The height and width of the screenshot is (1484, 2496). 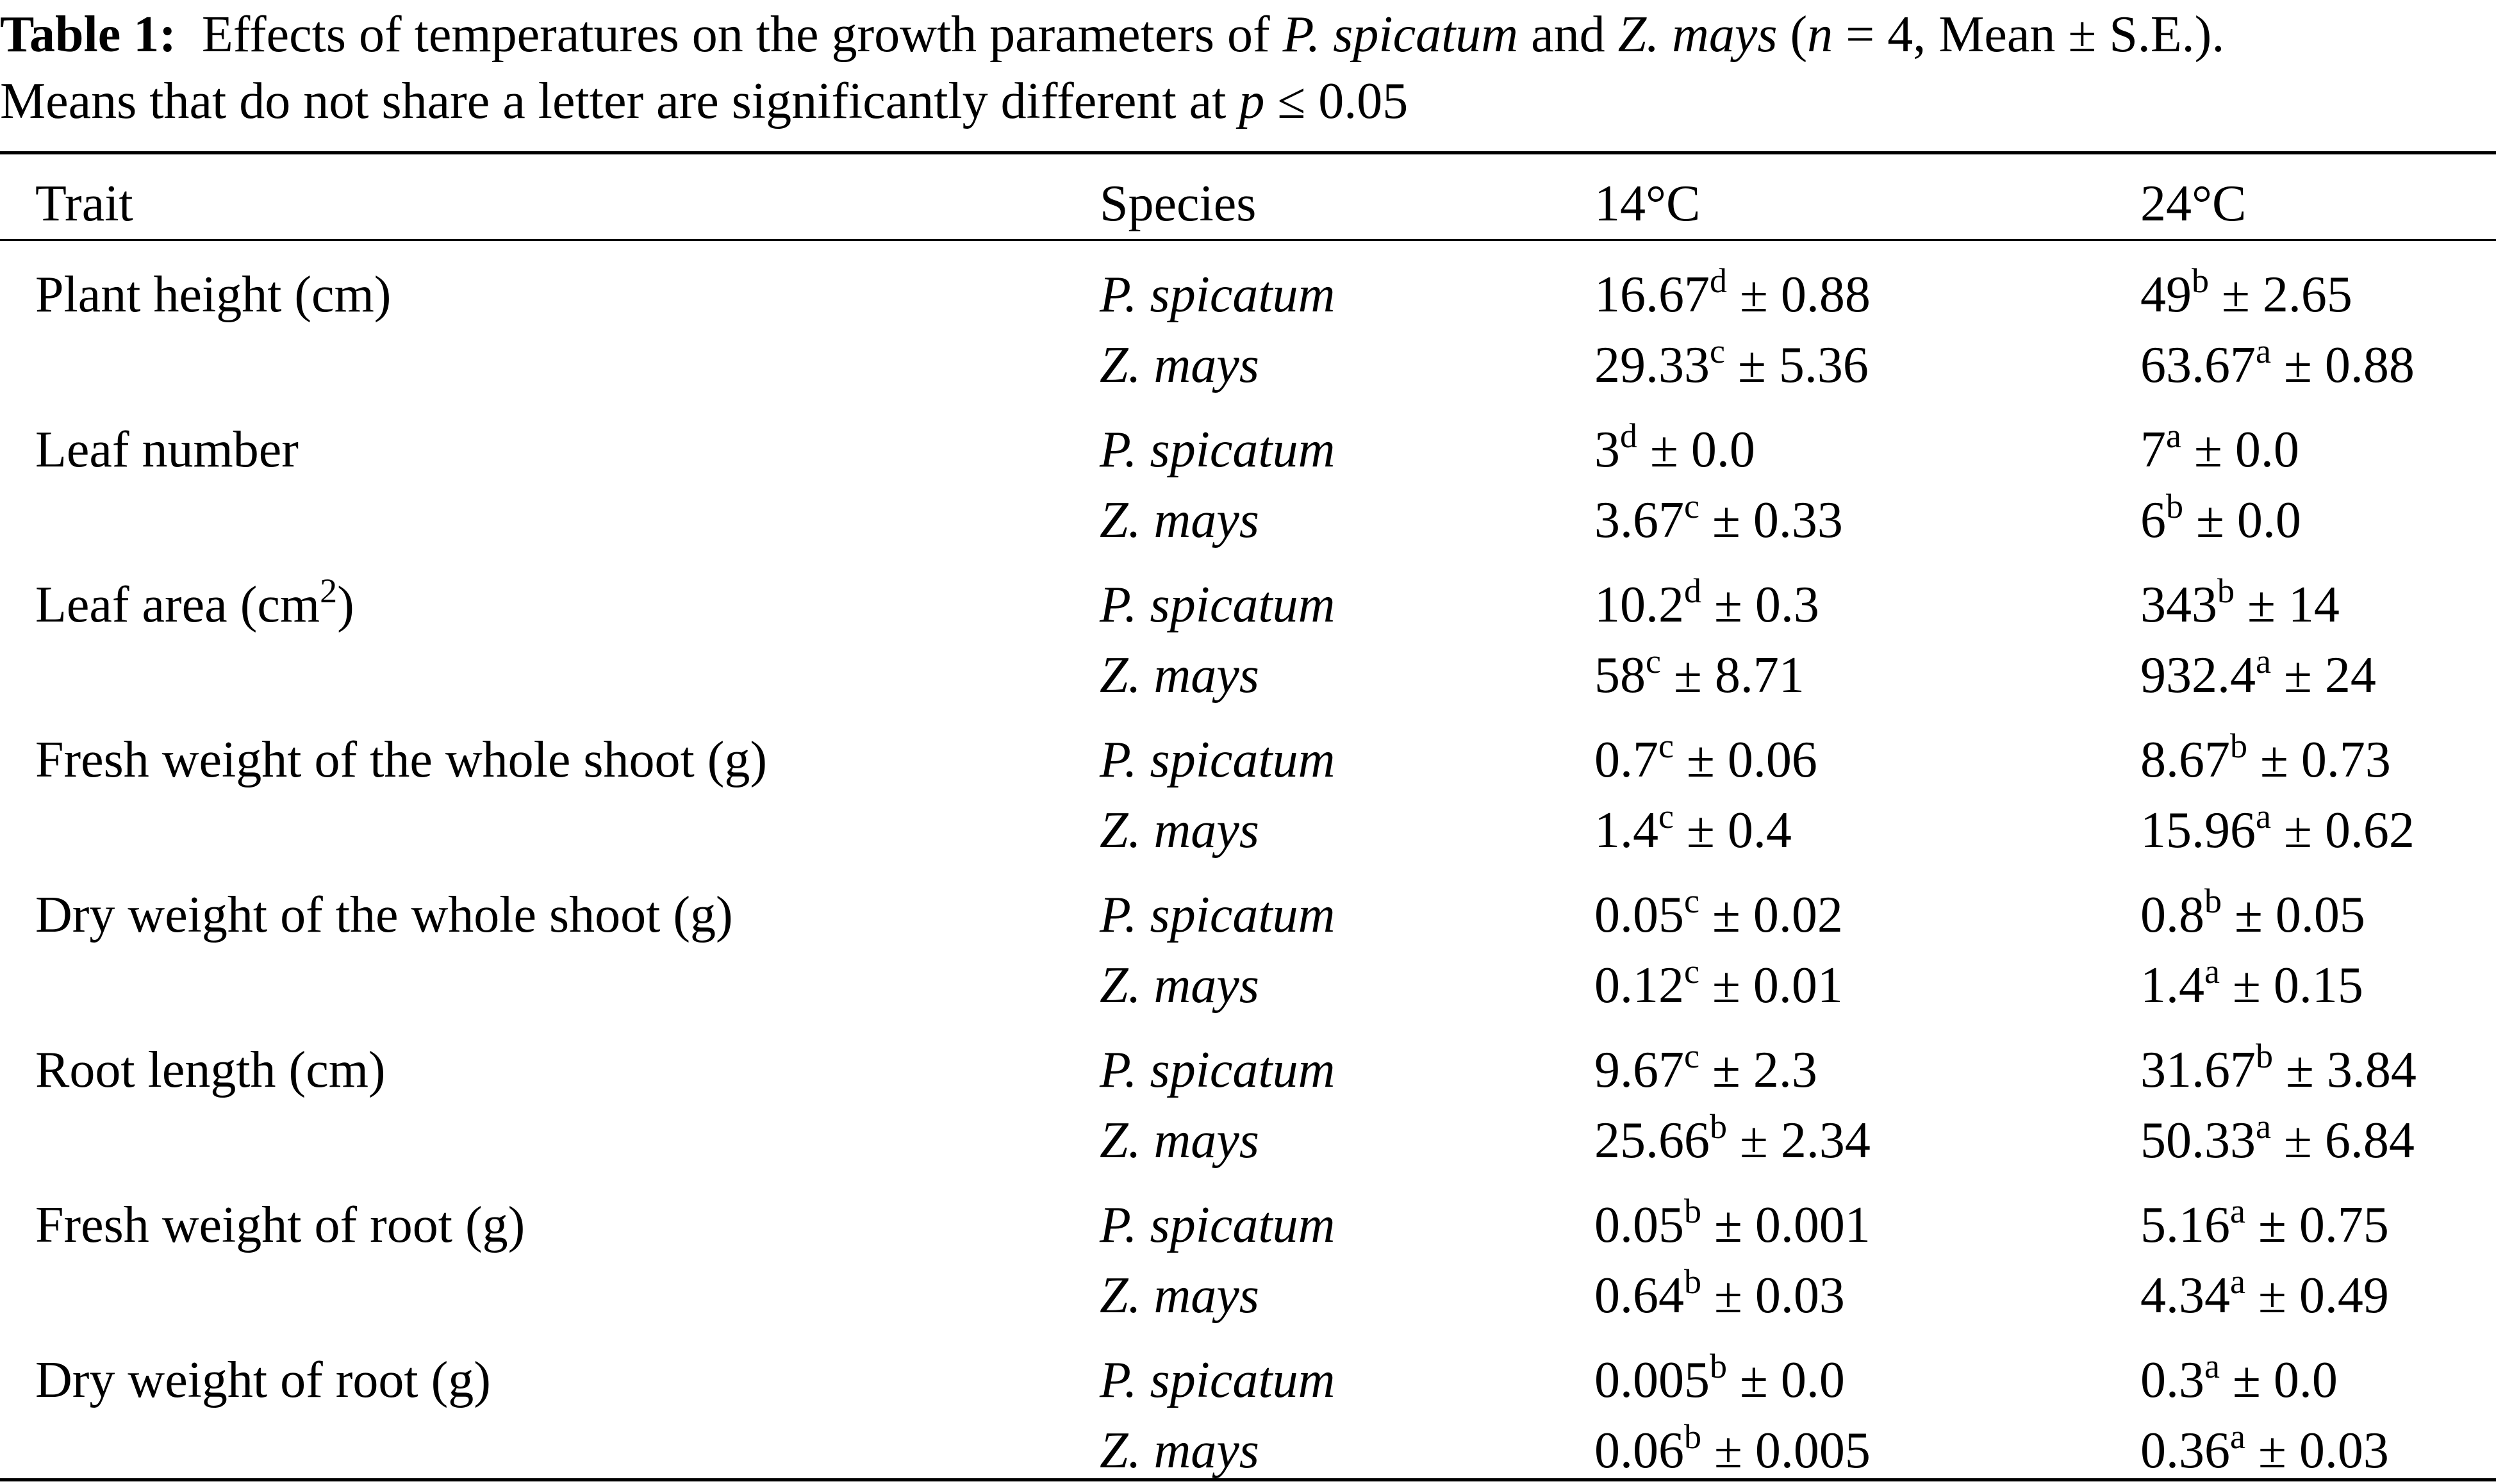 I want to click on header-trait: Trait, so click(x=84, y=204).